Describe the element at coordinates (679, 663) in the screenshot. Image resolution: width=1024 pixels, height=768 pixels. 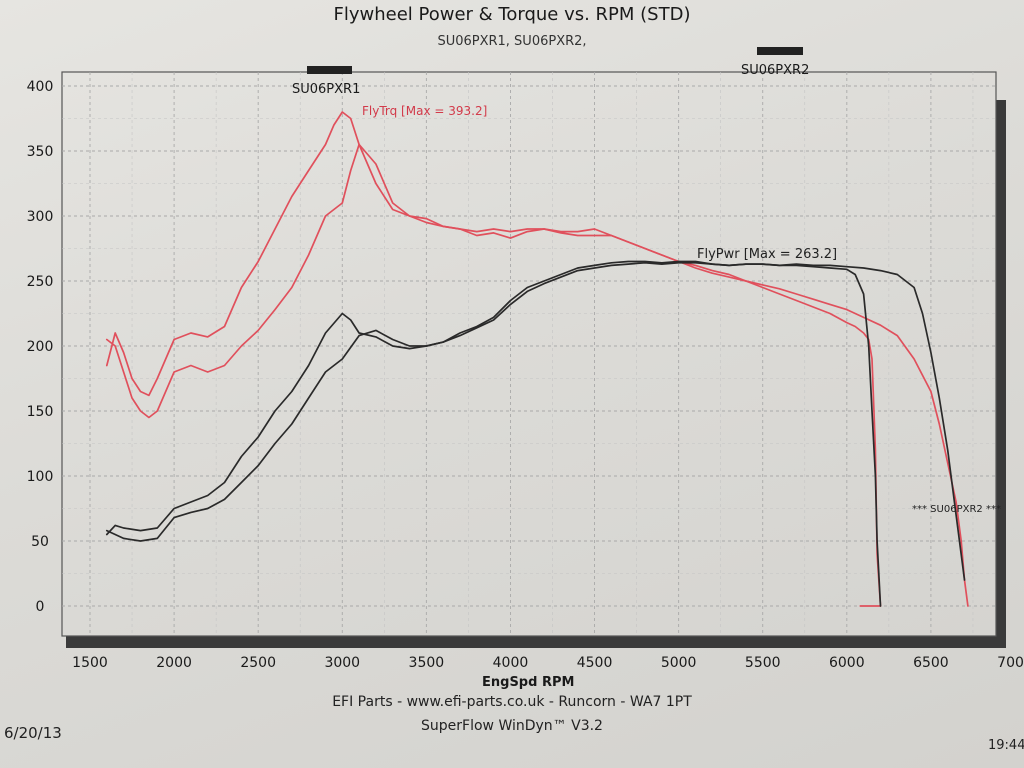
I see `x-tick-label: 5000` at that location.